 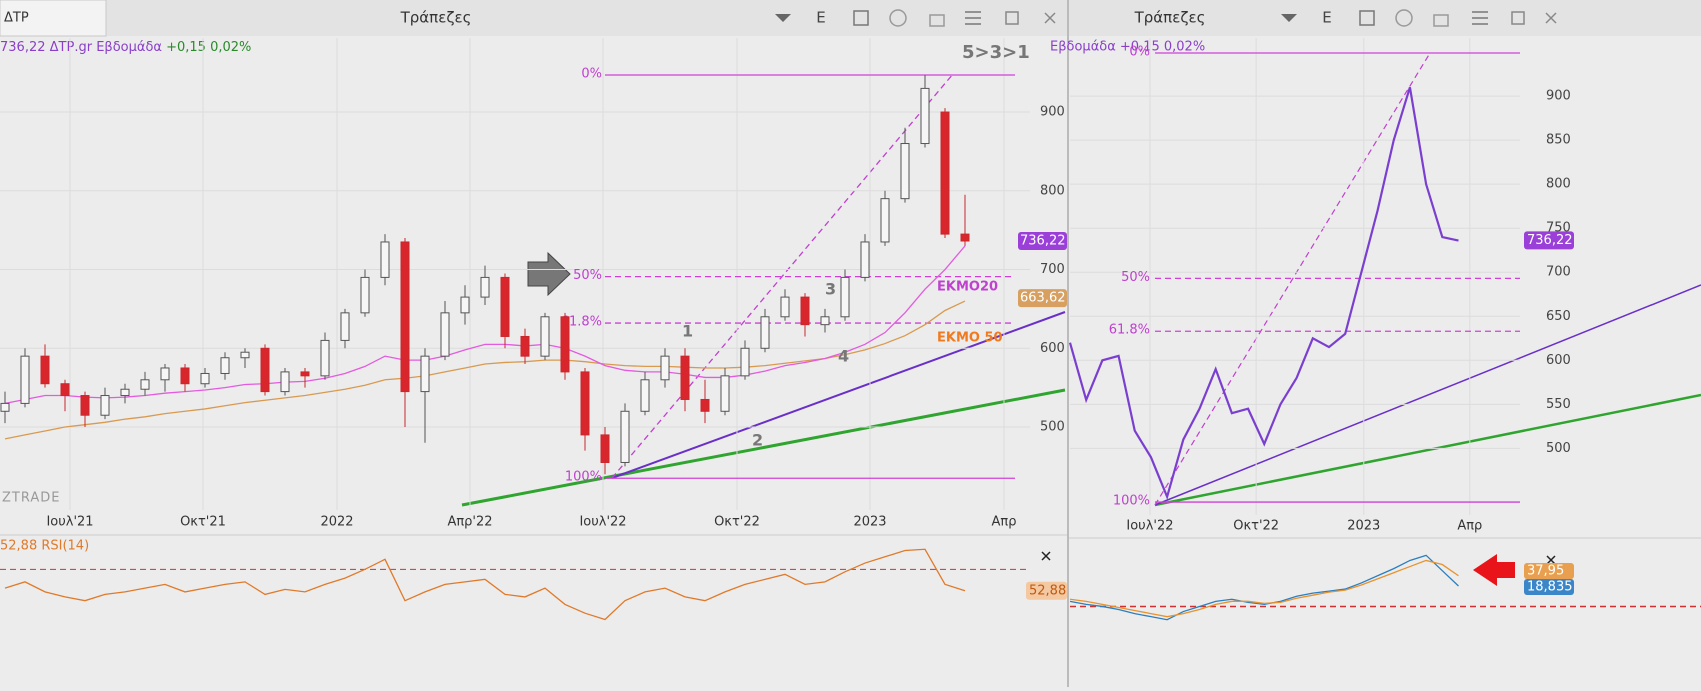 I want to click on watermark: ZTRADE, so click(x=31, y=498).